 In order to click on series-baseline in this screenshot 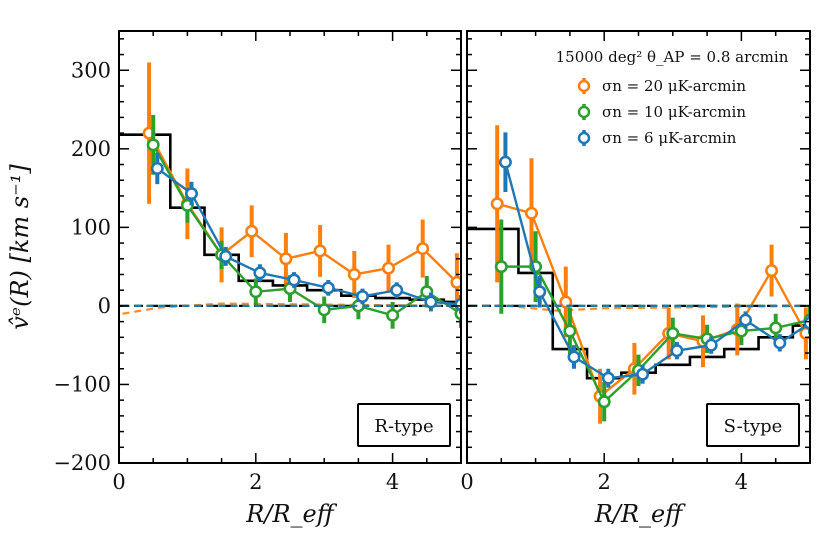, I will do `click(291, 308)`.